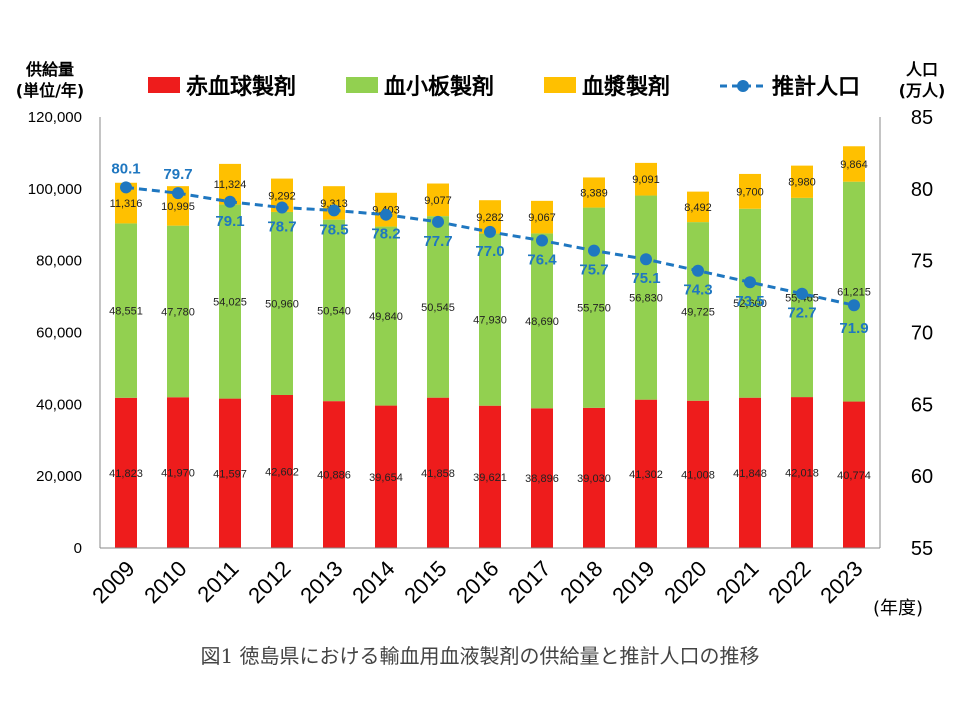  I want to click on bar-plasma-2011, so click(230, 184).